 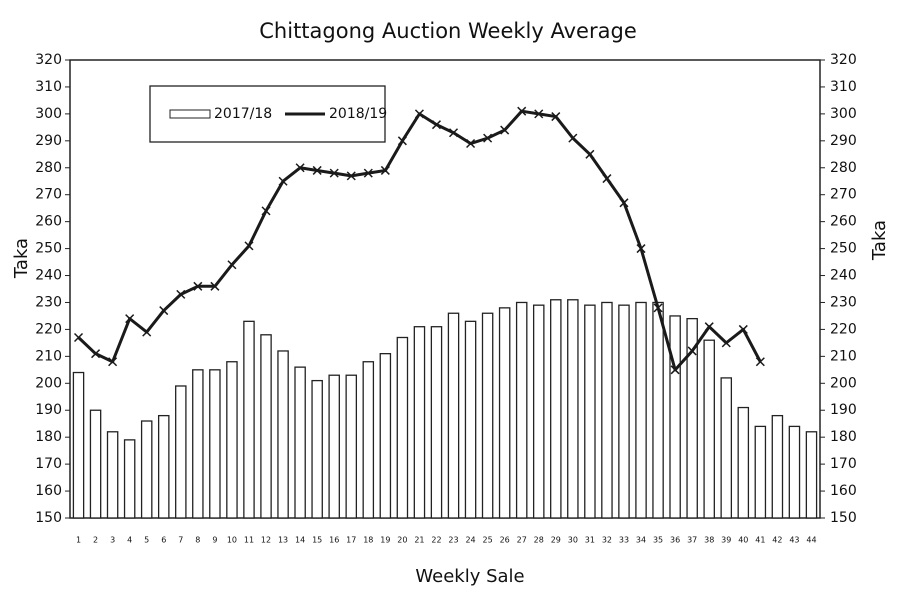 I want to click on y2-tick-label: 270, so click(x=843, y=195).